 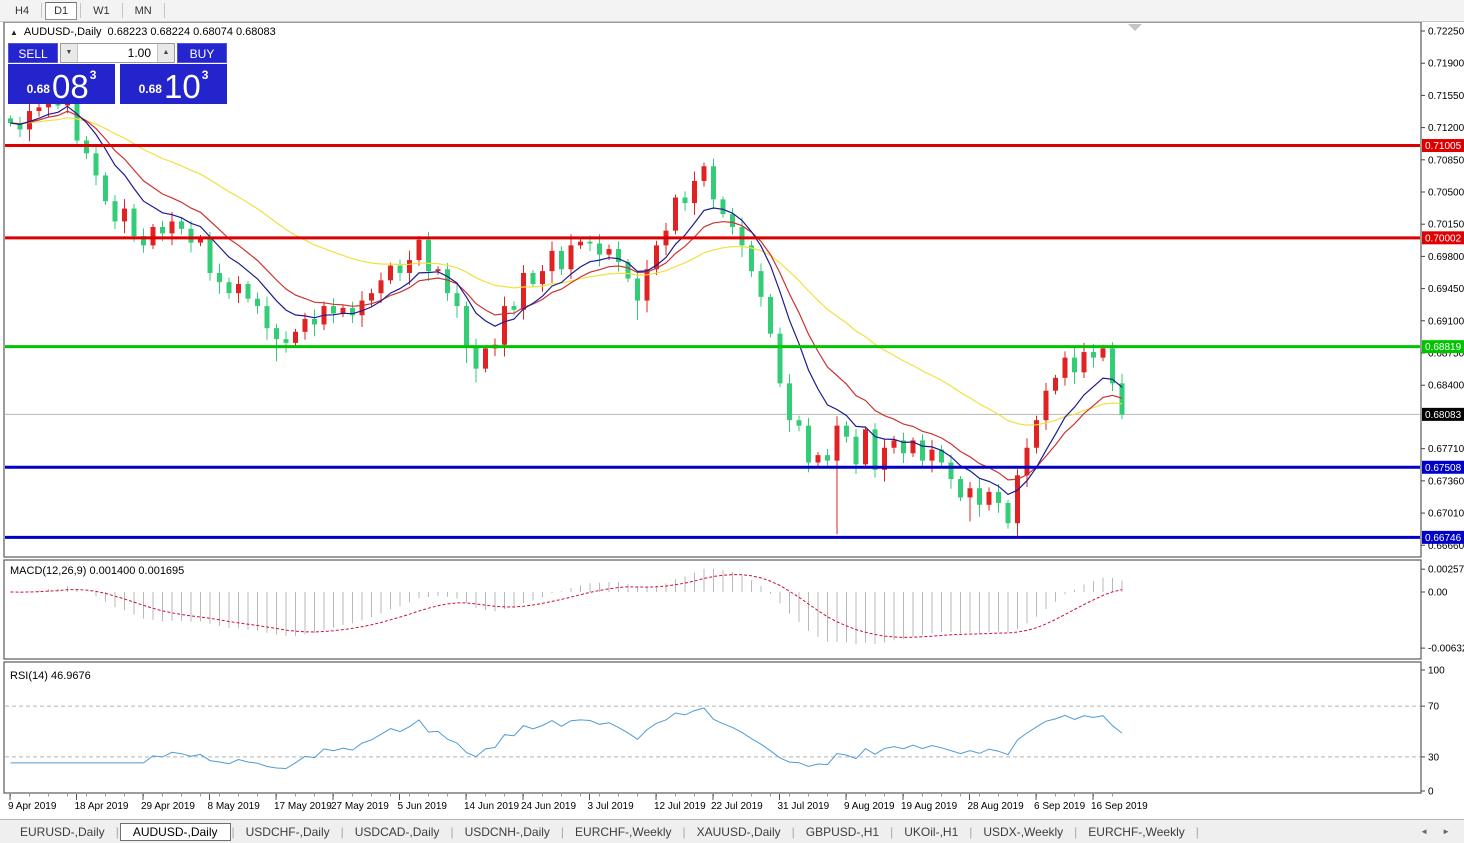 I want to click on price-axis-tick: 0.69800, so click(x=1446, y=257).